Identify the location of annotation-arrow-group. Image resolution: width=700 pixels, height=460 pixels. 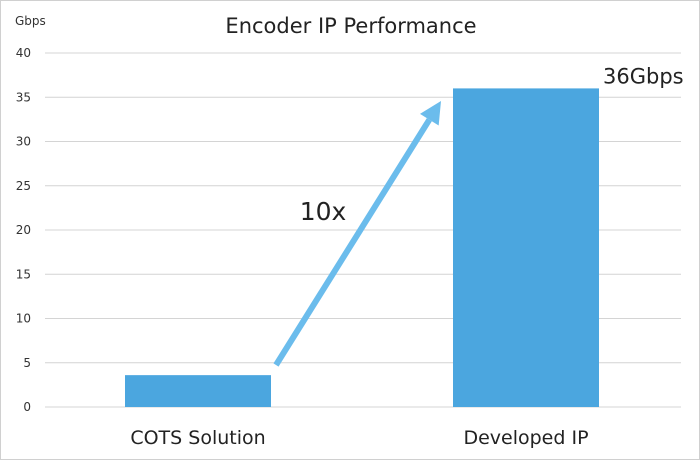
(357, 234).